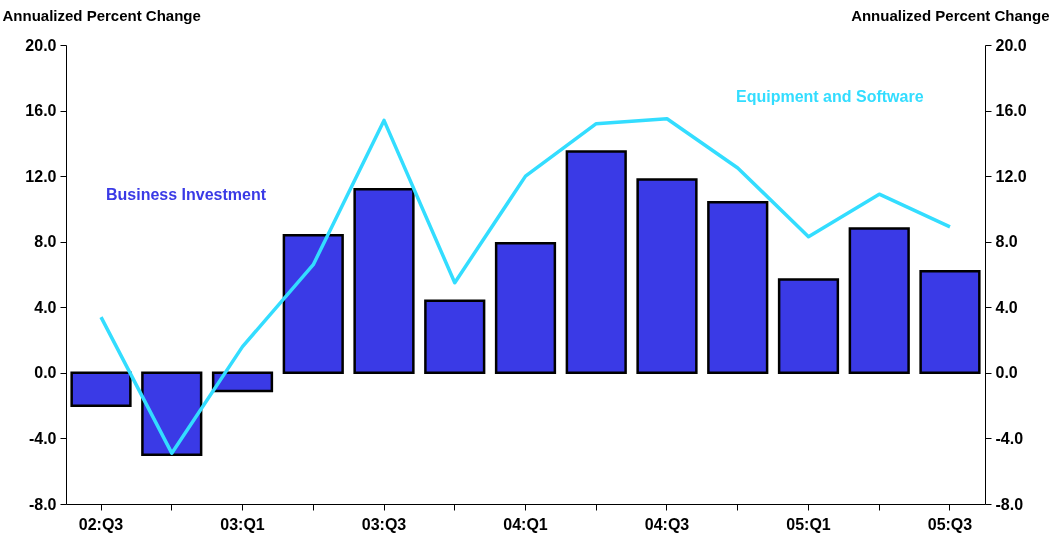 The height and width of the screenshot is (546, 1049). I want to click on y2-tick-label: 0.0, so click(1006, 373).